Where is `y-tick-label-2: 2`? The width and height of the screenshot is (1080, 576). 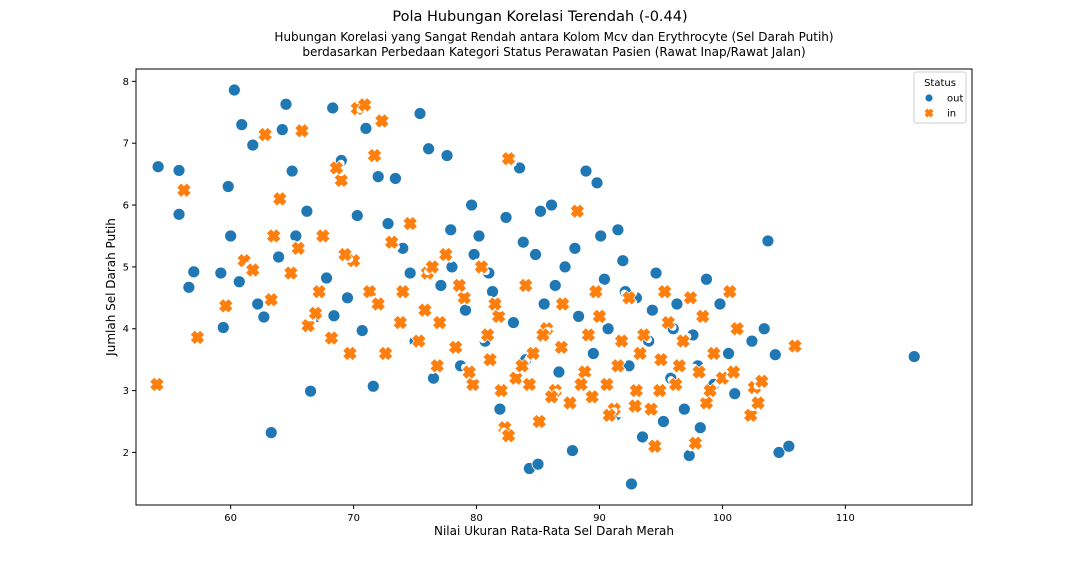 y-tick-label-2: 2 is located at coordinates (126, 453).